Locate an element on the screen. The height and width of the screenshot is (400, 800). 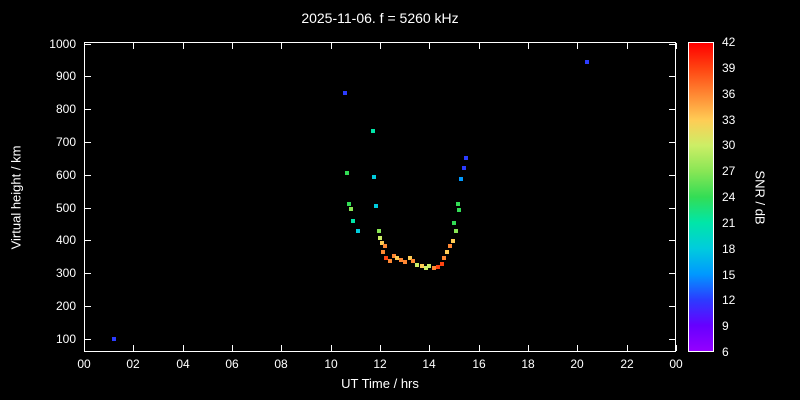
colorbar-tick-label: 27 is located at coordinates (729, 171).